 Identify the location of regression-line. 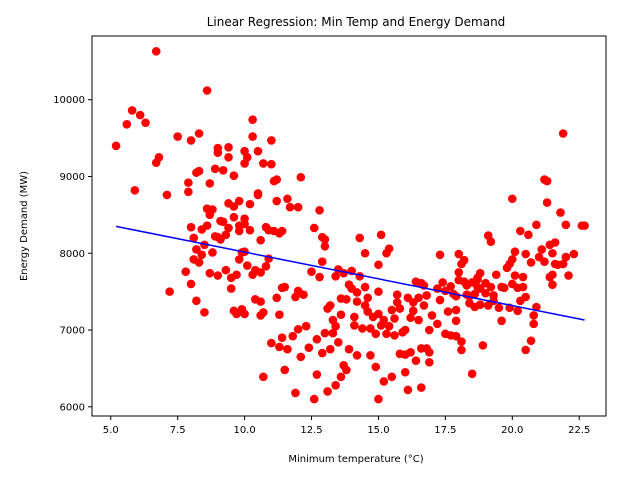
(350, 273).